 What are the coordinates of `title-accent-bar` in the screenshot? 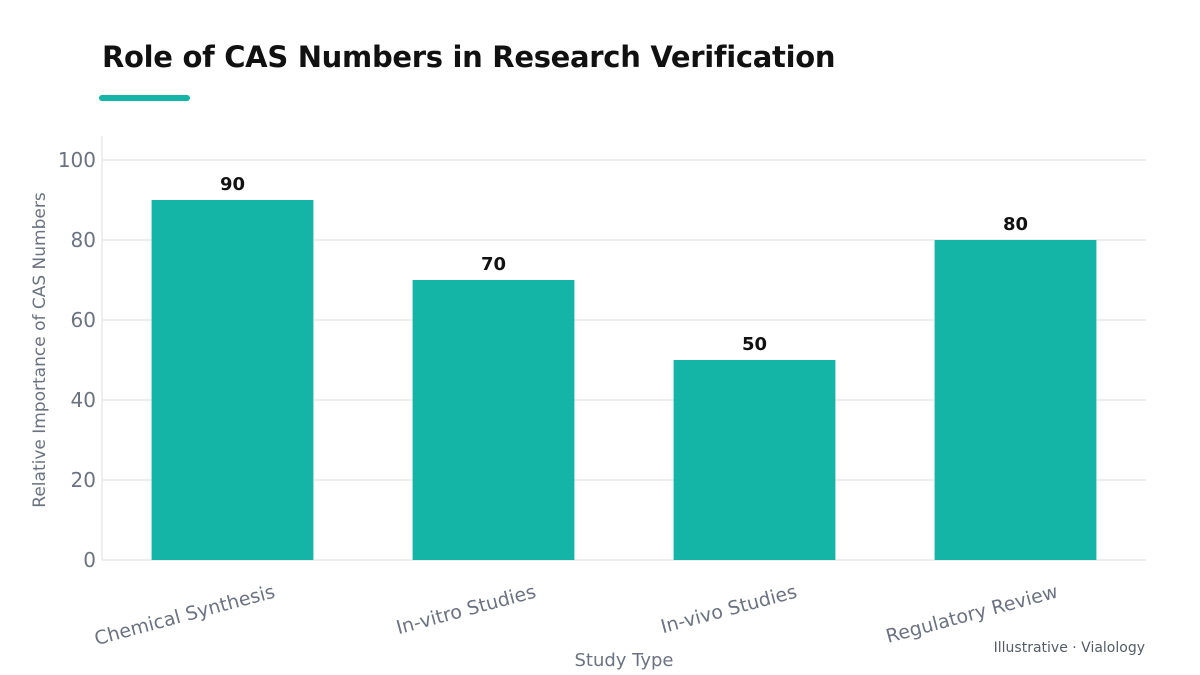 It's located at (144, 98).